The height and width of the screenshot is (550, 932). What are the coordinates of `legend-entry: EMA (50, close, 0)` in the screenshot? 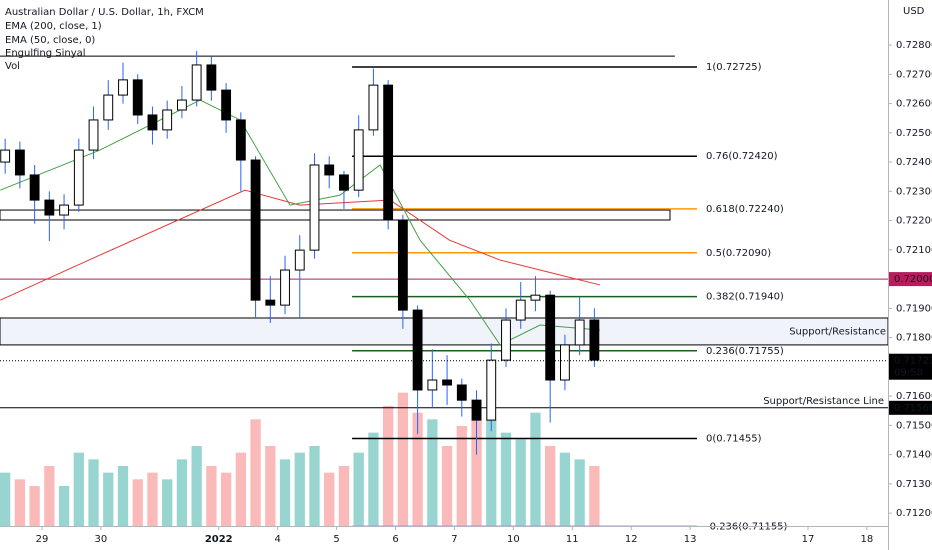 It's located at (50, 40).